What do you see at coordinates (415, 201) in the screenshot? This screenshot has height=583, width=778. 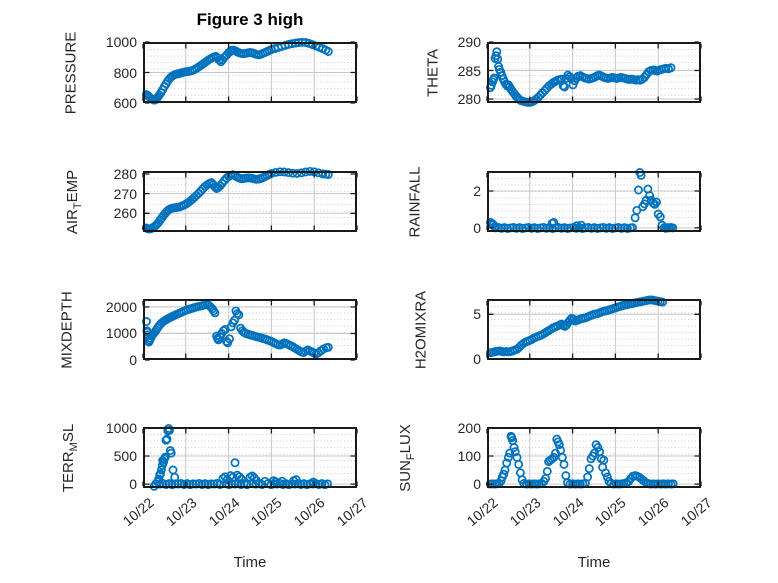 I see `ylabel-RAINFALL: RAINFALL` at bounding box center [415, 201].